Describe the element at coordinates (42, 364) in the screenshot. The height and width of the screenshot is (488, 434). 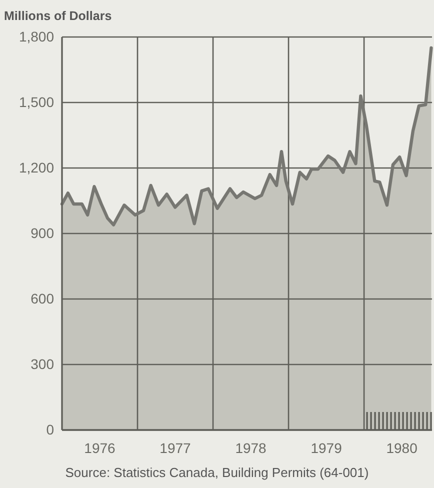
I see `y-tick-label: 300` at that location.